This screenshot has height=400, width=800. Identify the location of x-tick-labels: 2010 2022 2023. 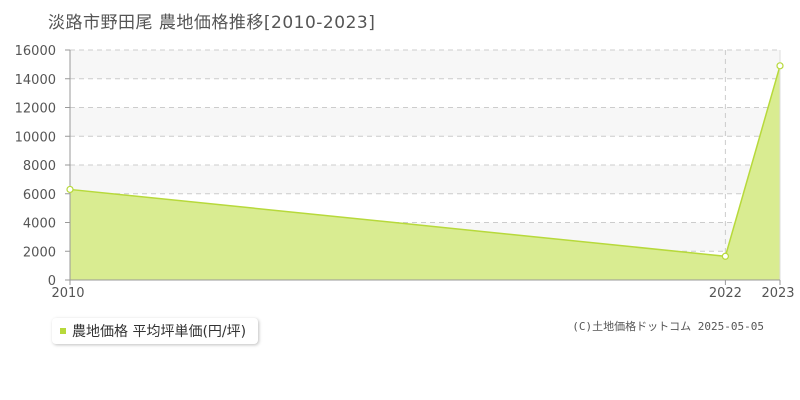
(422, 293).